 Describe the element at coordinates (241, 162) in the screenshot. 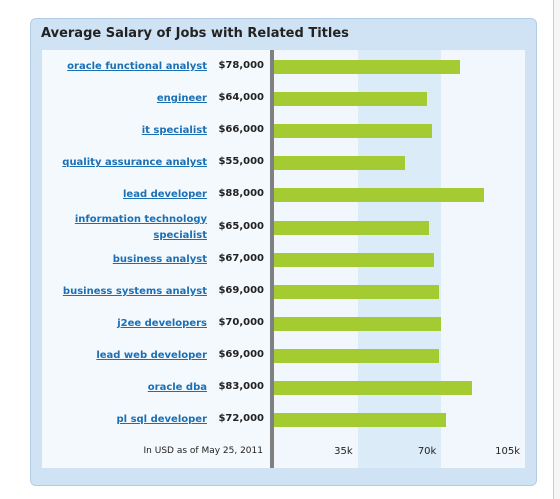

I see `value-label: $55,000` at that location.